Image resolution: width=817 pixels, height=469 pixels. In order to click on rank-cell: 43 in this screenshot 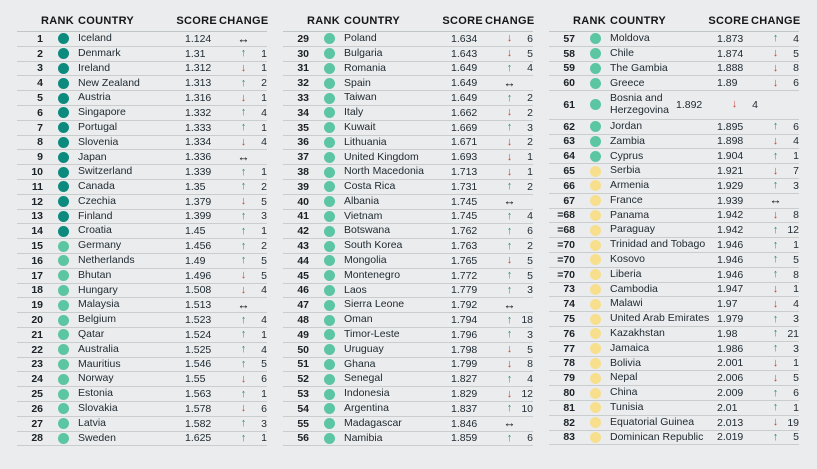, I will do `click(303, 246)`.